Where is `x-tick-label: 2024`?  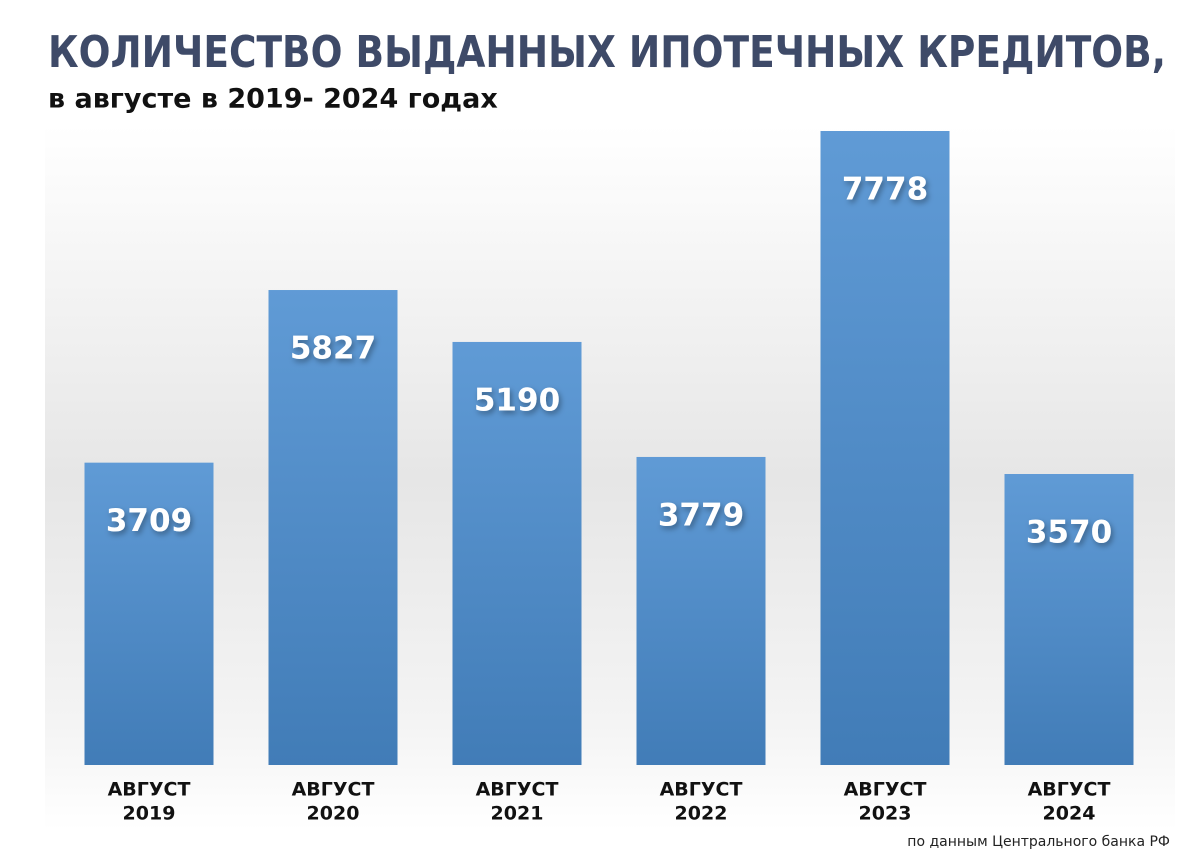
x-tick-label: 2024 is located at coordinates (1069, 814).